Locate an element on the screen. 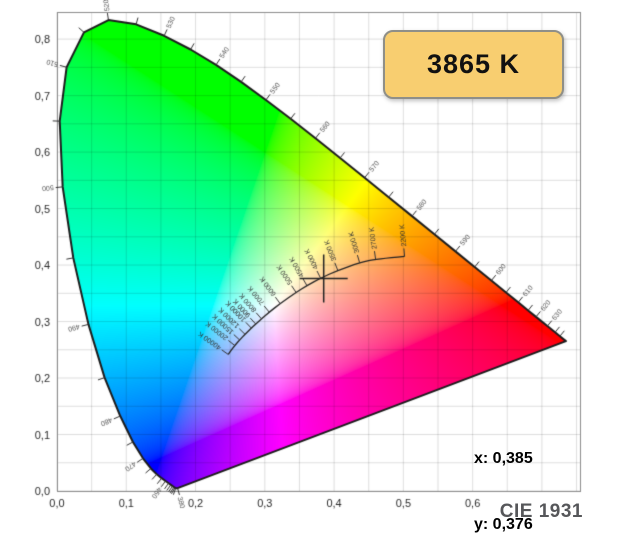  cct-badge: 3865 K is located at coordinates (473, 64).